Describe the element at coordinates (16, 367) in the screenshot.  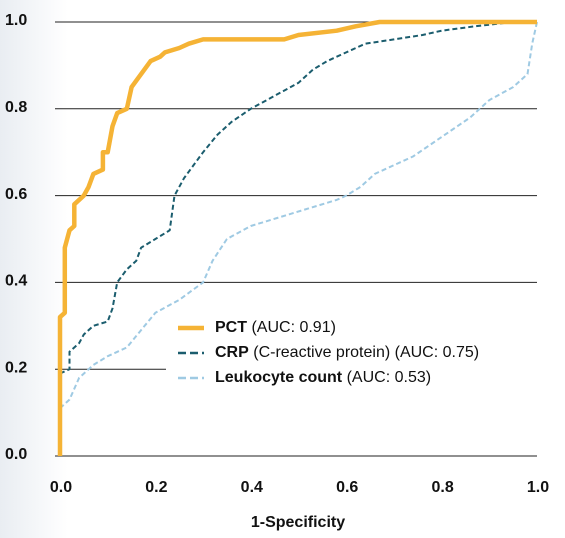
I see `y-tick-label: 0.2` at that location.